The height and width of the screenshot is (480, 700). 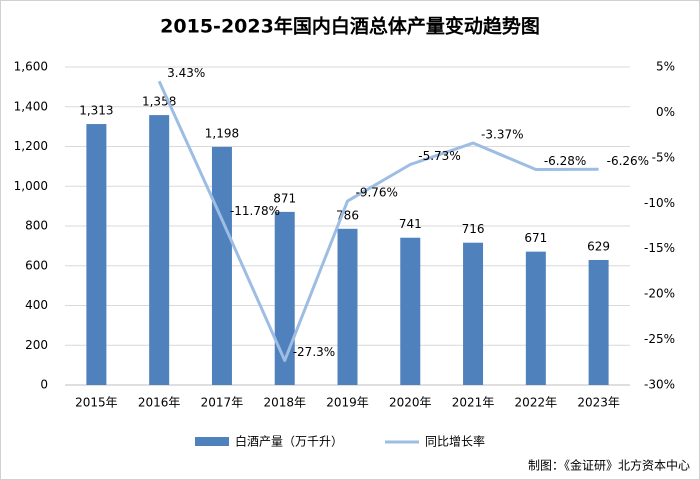 What do you see at coordinates (609, 465) in the screenshot?
I see `source-note: 制图：《金证研》北方资本中心` at bounding box center [609, 465].